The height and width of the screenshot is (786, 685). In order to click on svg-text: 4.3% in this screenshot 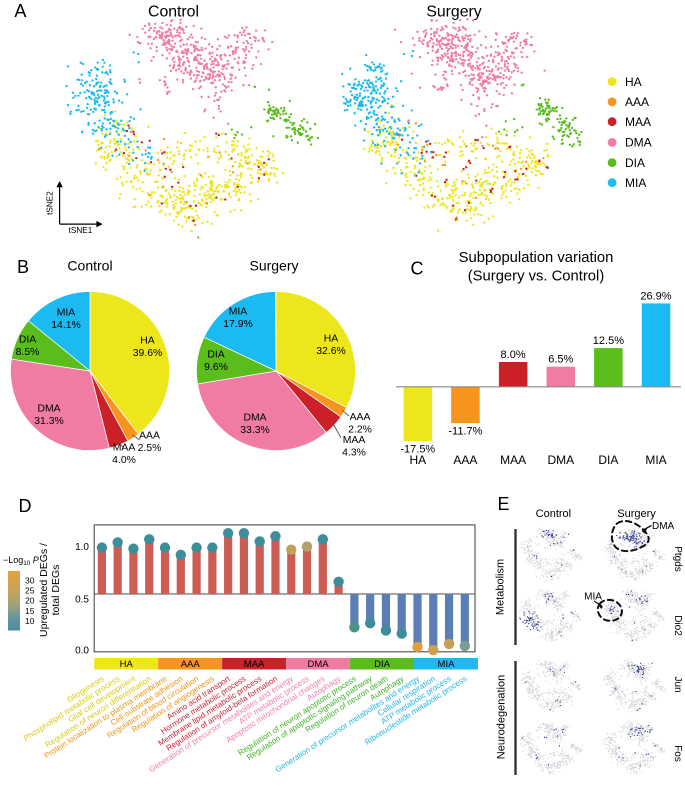, I will do `click(354, 452)`.